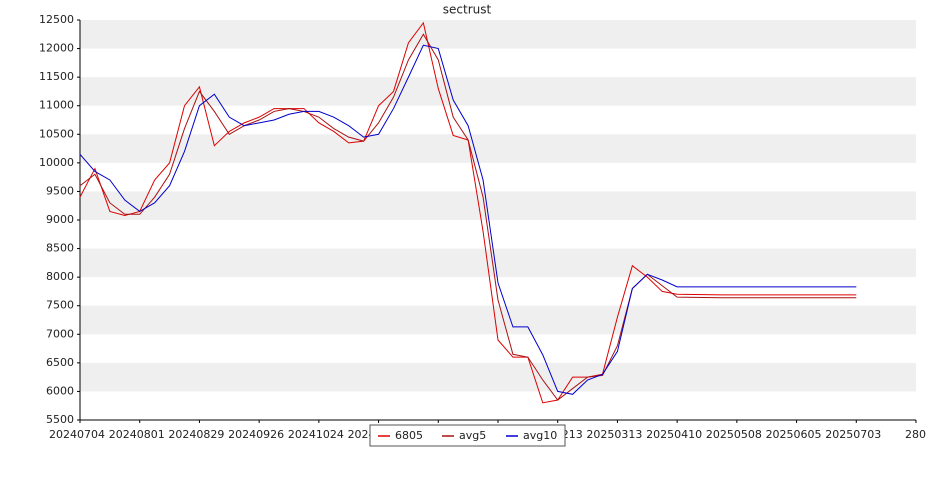  What do you see at coordinates (56, 19) in the screenshot?
I see `y-tick-label: 12500` at bounding box center [56, 19].